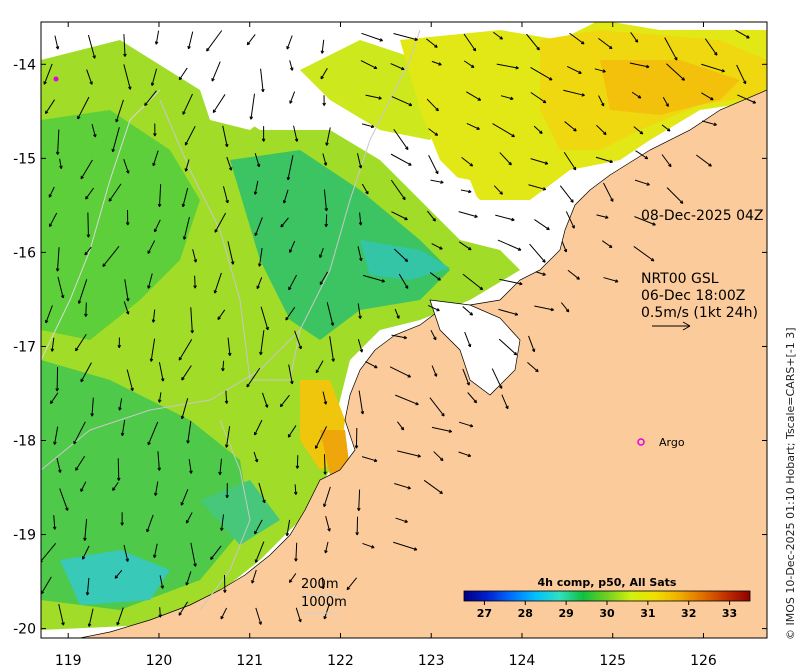 The width and height of the screenshot is (810, 672). I want to click on colorbar-tick-label: 29, so click(565, 613).